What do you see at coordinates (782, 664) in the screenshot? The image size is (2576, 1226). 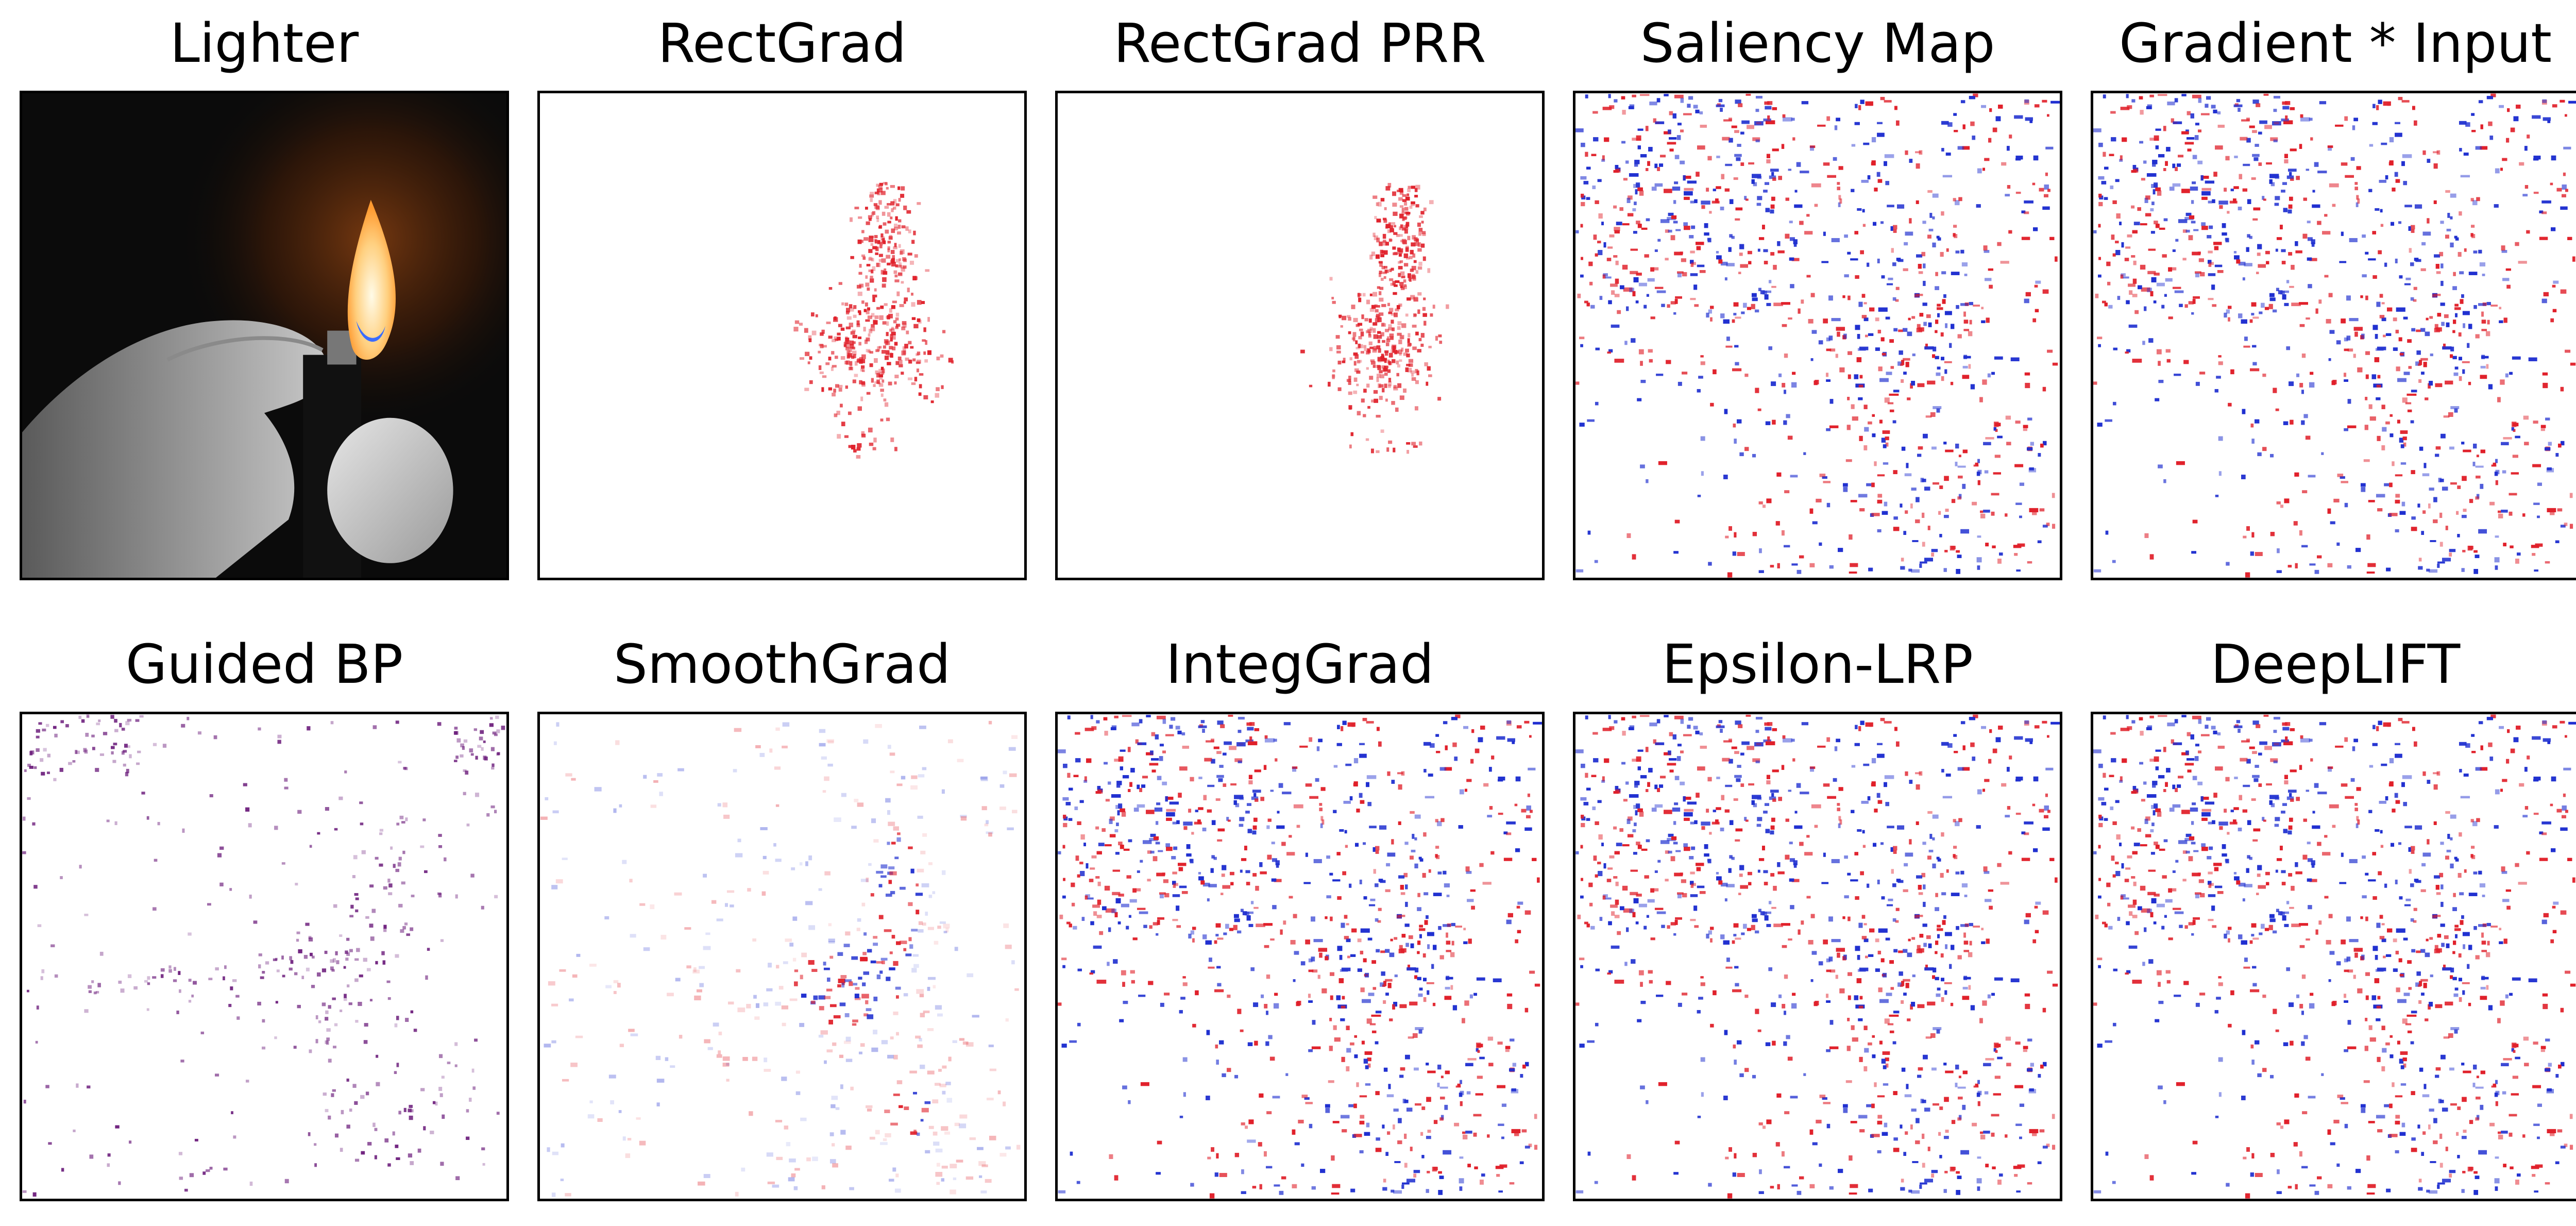 I see `panel-title: SmoothGrad` at bounding box center [782, 664].